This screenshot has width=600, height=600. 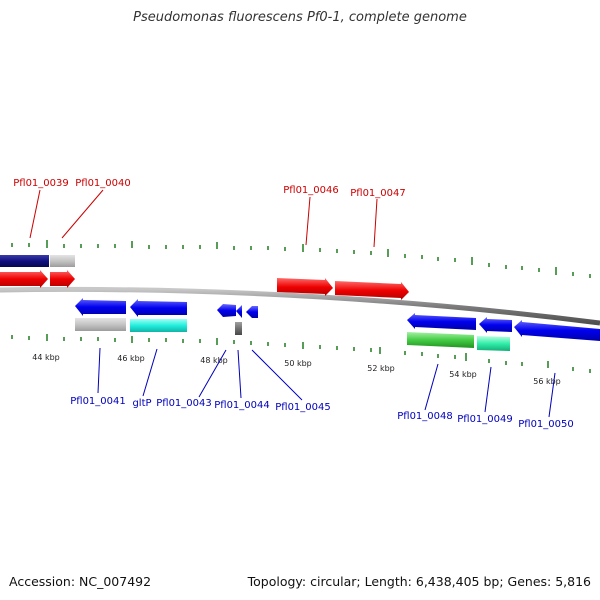 I want to click on gene-label: Pfl01_0049, so click(x=485, y=419).